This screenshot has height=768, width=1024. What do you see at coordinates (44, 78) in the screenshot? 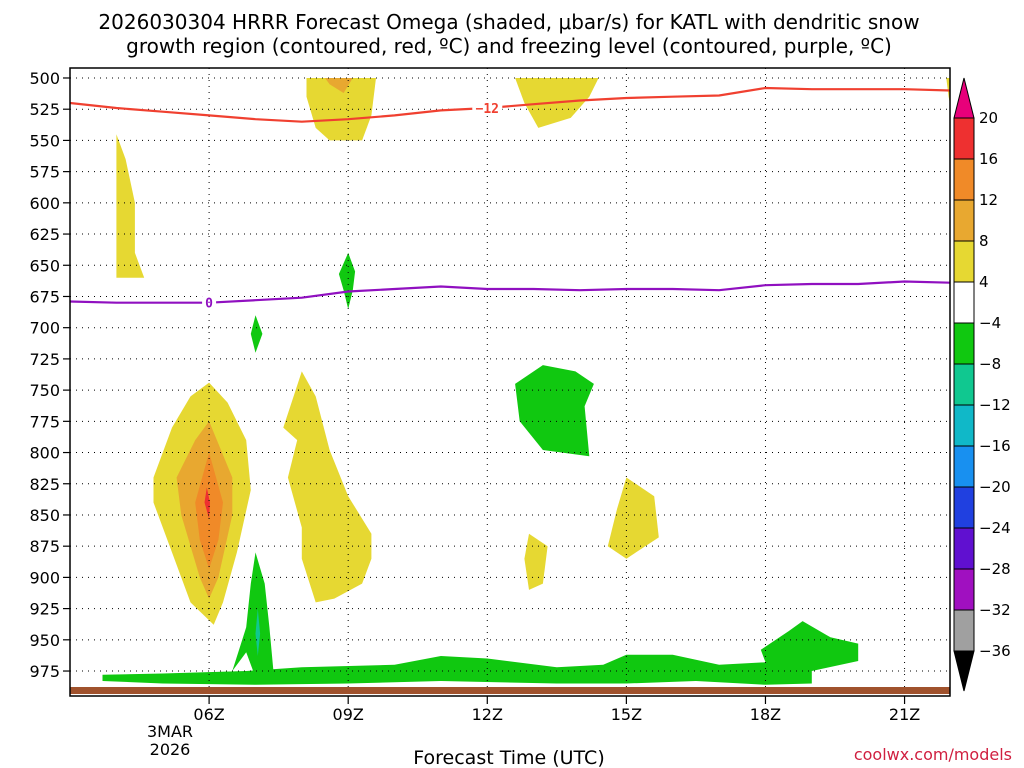
I see `y-tick-label-500: 500` at bounding box center [44, 78].